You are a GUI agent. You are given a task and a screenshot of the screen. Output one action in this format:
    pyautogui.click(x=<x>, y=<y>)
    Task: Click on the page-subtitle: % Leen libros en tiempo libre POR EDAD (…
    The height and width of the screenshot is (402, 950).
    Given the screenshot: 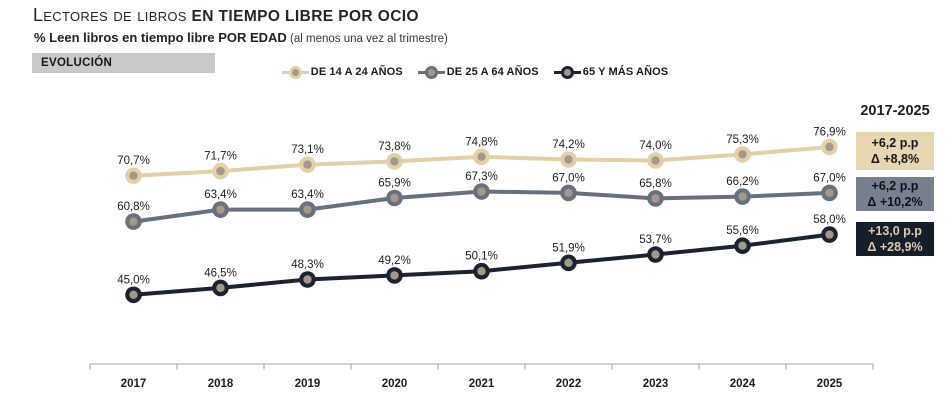 What is the action you would take?
    pyautogui.click(x=241, y=38)
    